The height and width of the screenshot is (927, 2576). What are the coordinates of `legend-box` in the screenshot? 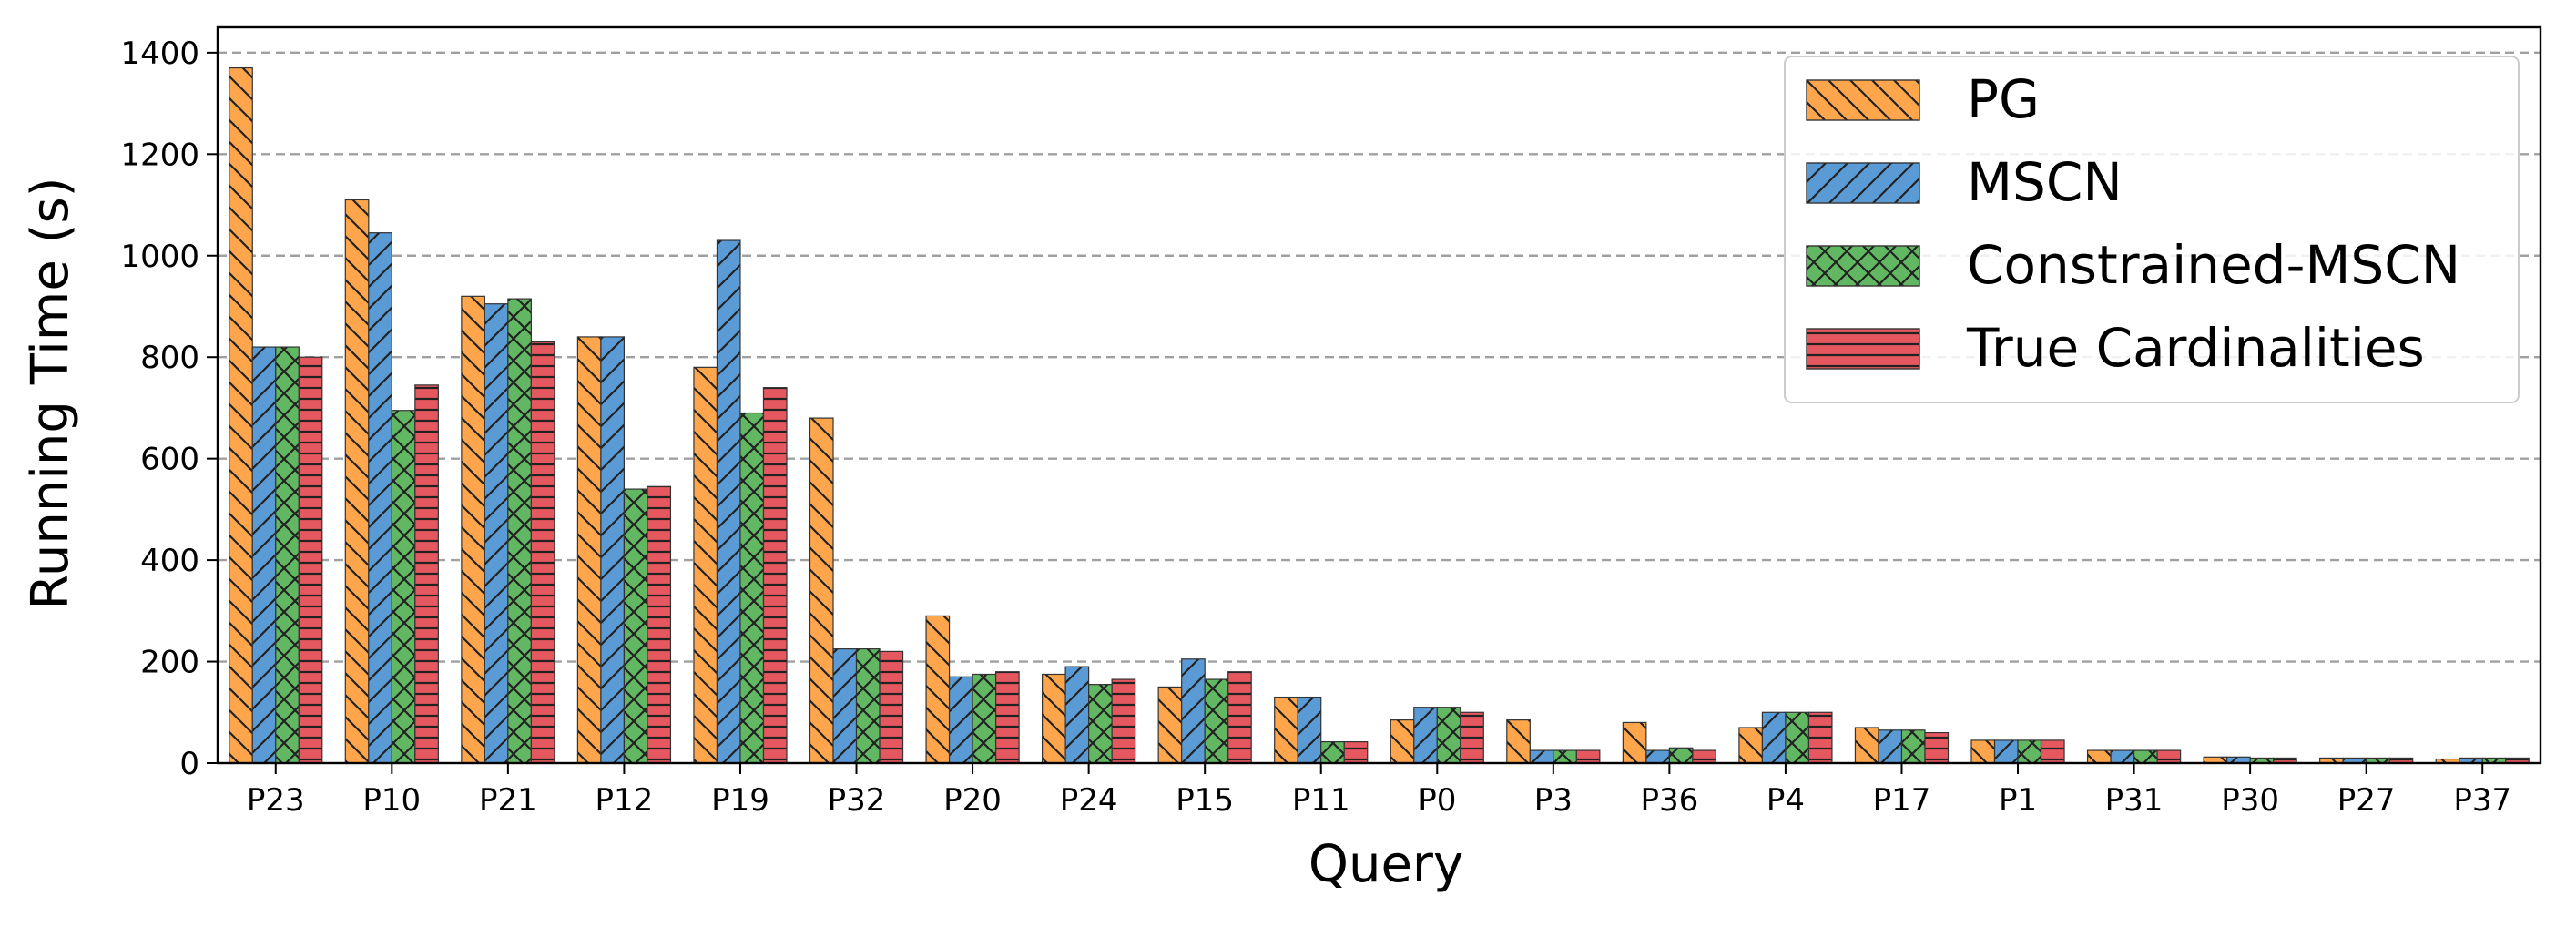 It's located at (2152, 229).